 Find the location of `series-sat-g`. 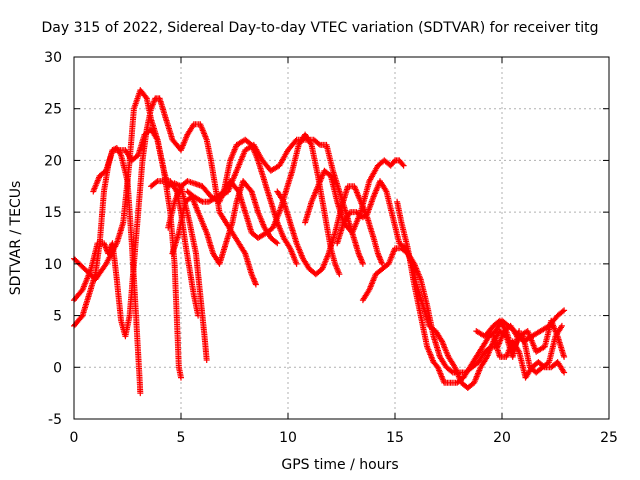

series-sat-g is located at coordinates (225, 222).